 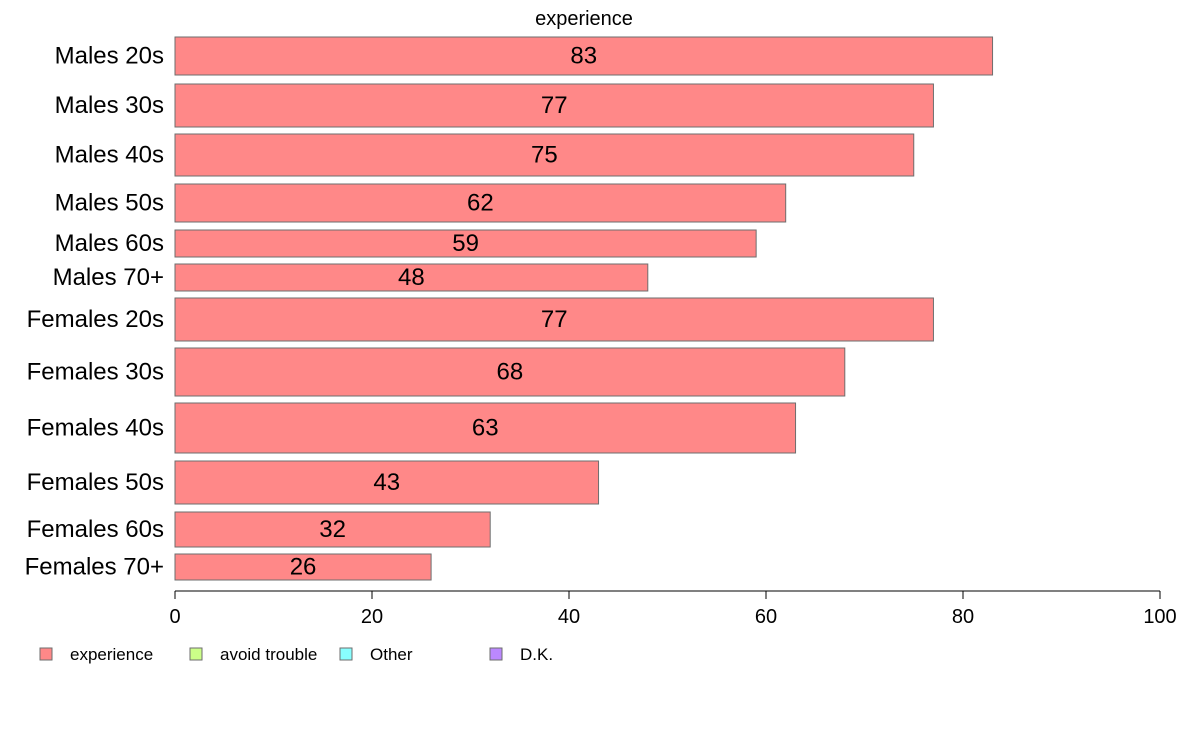 I want to click on category-label: Females 70+, so click(x=94, y=567).